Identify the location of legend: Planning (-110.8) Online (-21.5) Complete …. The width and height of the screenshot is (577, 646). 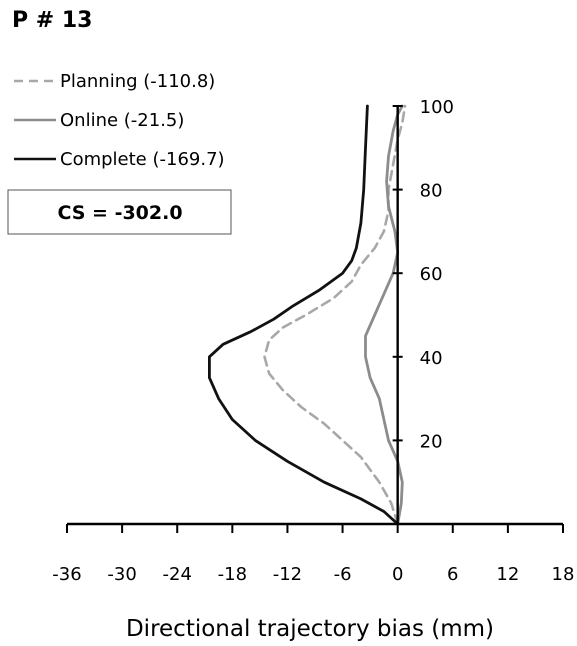
(119, 120).